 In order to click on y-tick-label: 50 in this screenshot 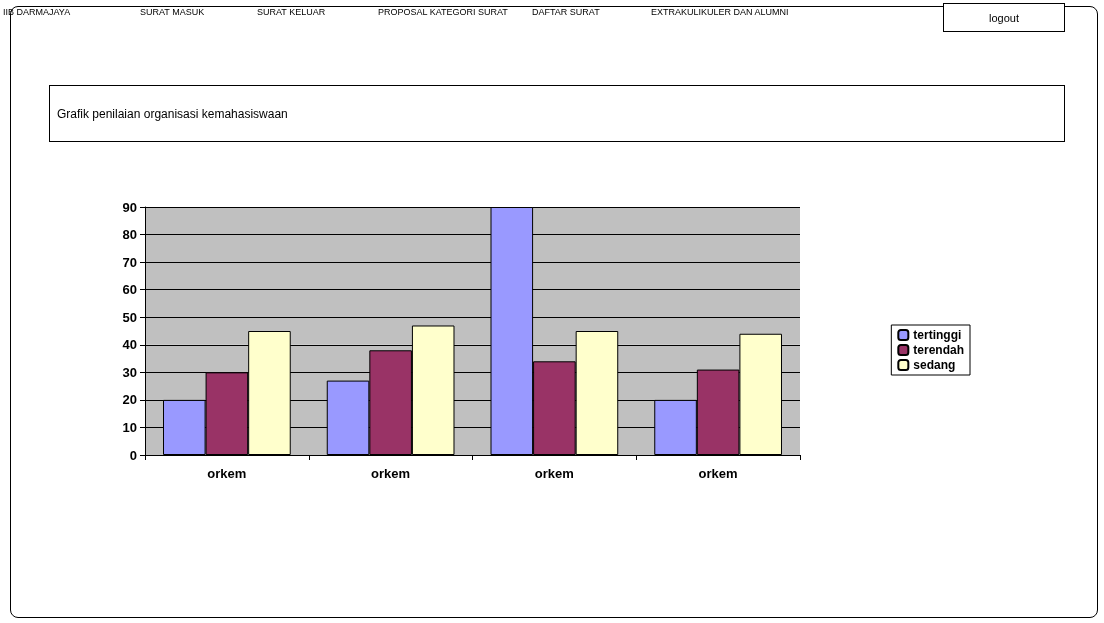, I will do `click(129, 317)`.